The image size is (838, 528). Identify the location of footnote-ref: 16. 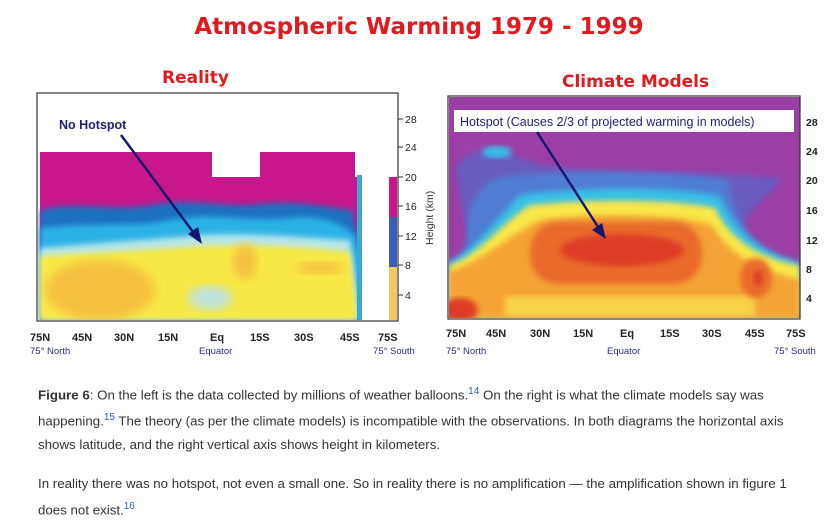
(129, 506).